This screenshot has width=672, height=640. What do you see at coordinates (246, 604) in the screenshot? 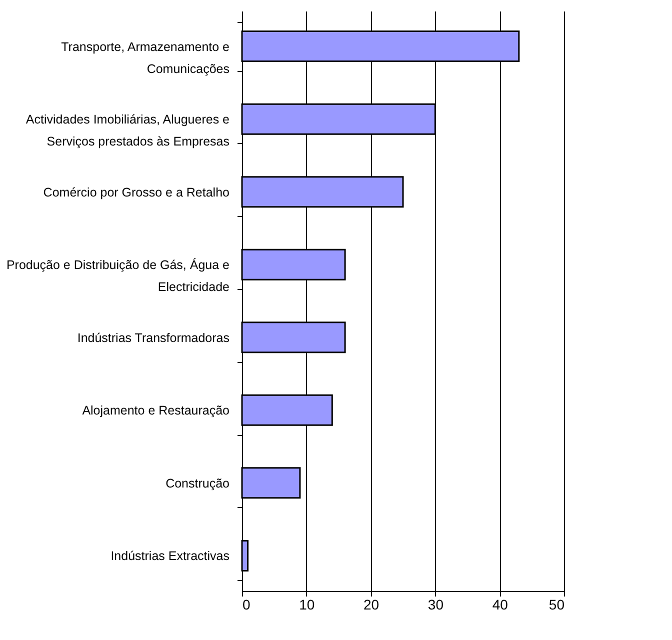
I see `x-tick-label: 0` at bounding box center [246, 604].